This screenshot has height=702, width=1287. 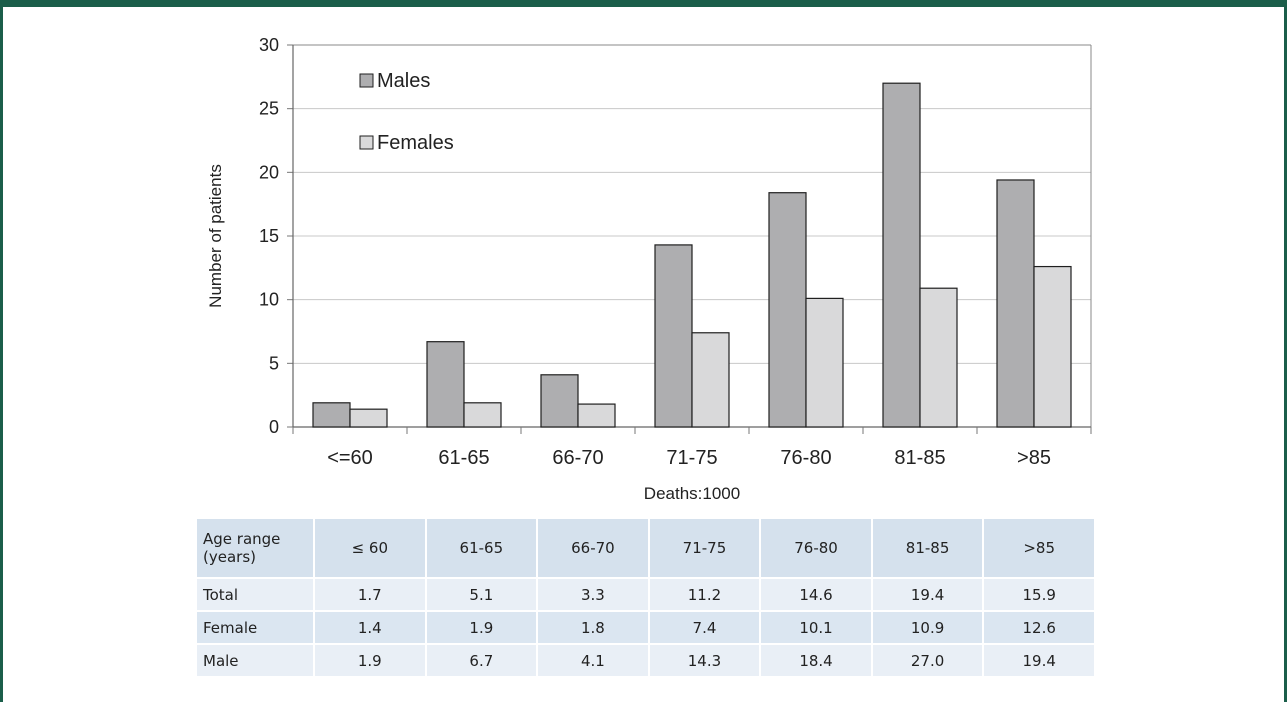 What do you see at coordinates (927, 627) in the screenshot?
I see `table-cell: 10.9` at bounding box center [927, 627].